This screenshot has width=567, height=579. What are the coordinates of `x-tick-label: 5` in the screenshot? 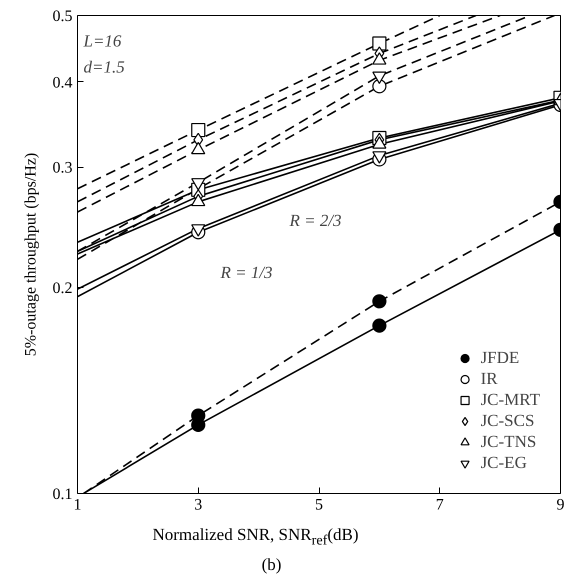 It's located at (319, 505).